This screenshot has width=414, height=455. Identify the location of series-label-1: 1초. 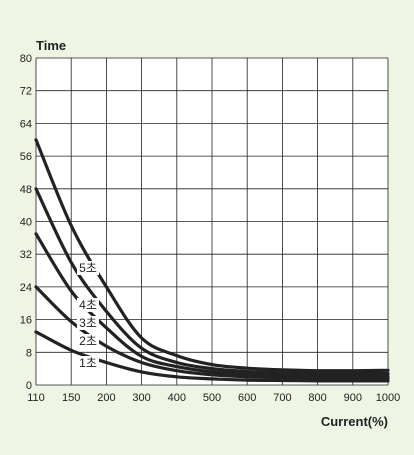
(88, 363).